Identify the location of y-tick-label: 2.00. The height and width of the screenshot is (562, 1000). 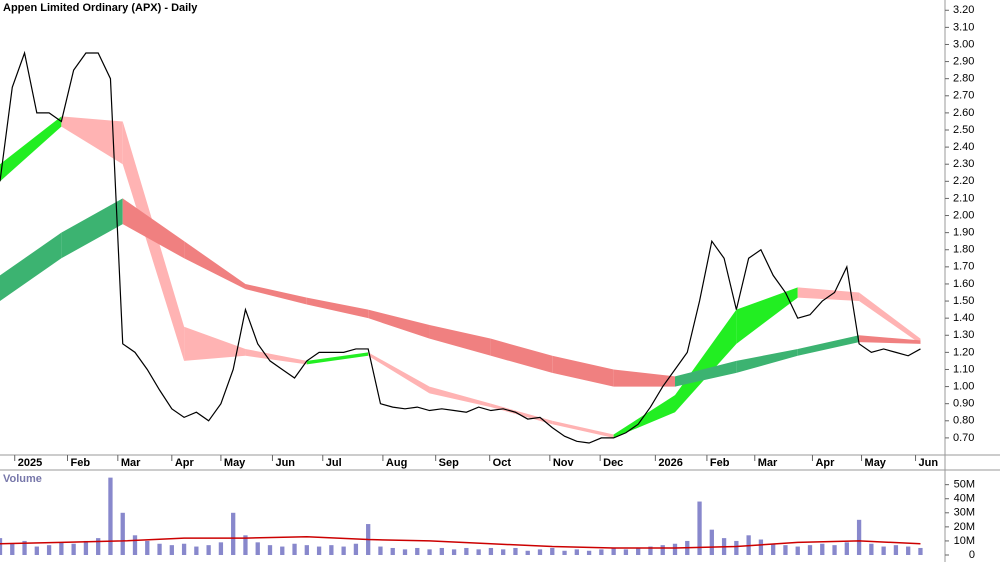
(963, 215).